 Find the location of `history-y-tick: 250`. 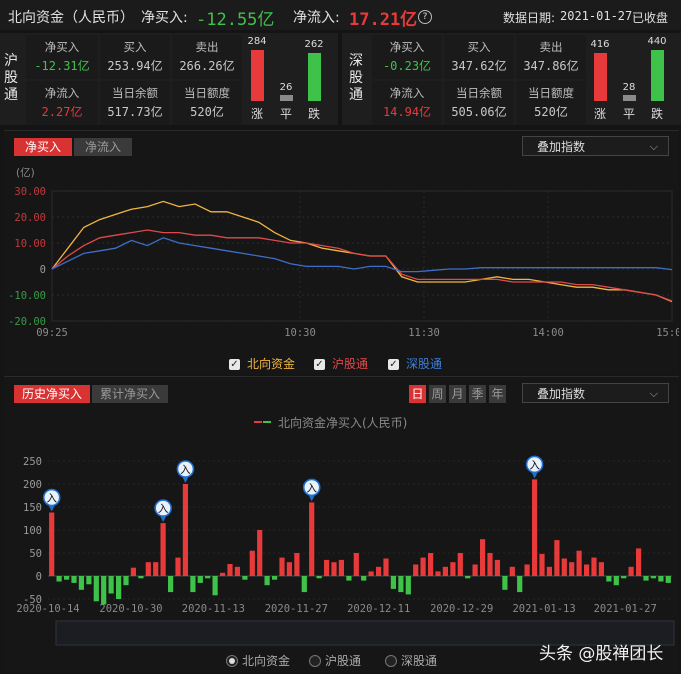

history-y-tick: 250 is located at coordinates (32, 462).